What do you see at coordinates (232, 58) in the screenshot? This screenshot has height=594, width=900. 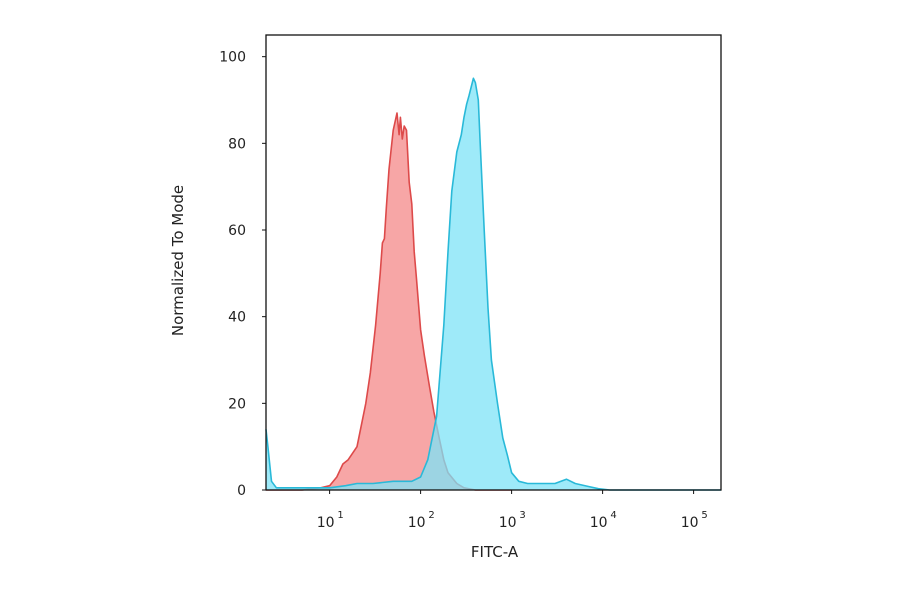 I see `y-tick-label: 100` at bounding box center [232, 58].